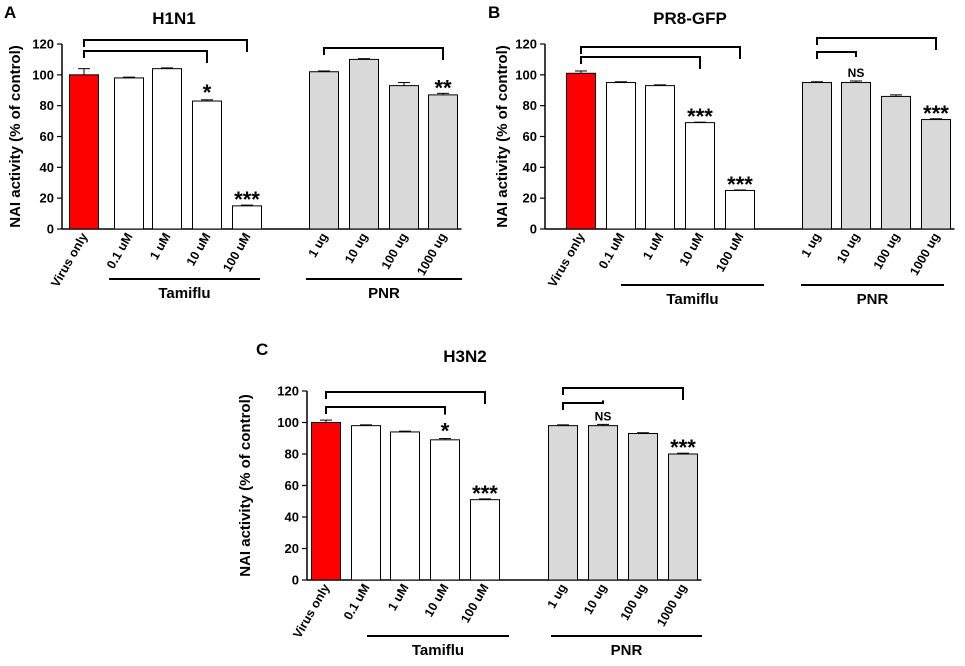 The width and height of the screenshot is (965, 666). Describe the element at coordinates (43, 74) in the screenshot. I see `y-tick-label-a: 100` at that location.